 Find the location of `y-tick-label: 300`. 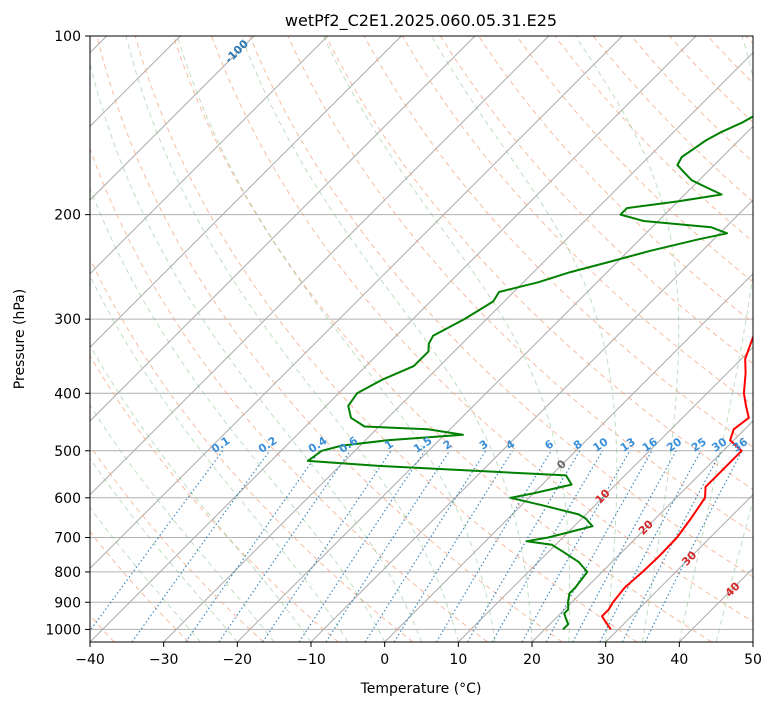

y-tick-label: 300 is located at coordinates (67, 320).